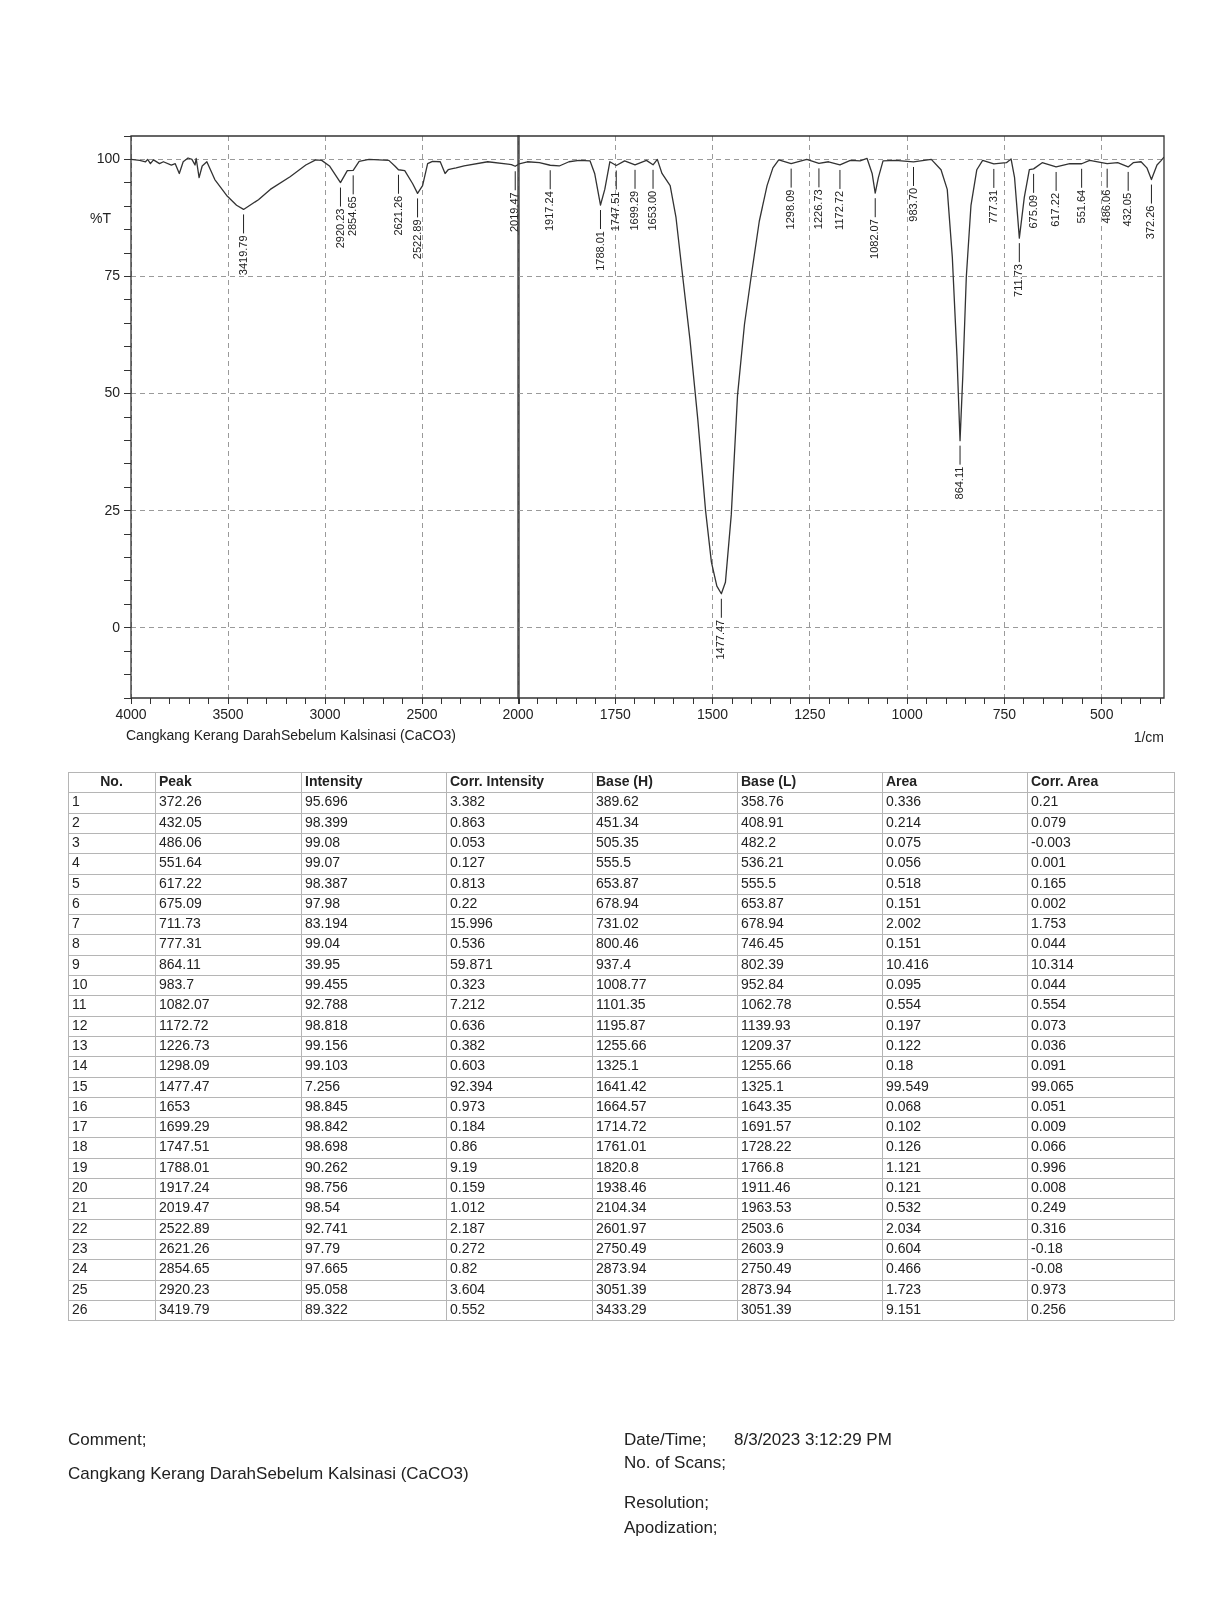 The image size is (1228, 1617). What do you see at coordinates (327, 1065) in the screenshot?
I see `data-label: 99.103` at bounding box center [327, 1065].